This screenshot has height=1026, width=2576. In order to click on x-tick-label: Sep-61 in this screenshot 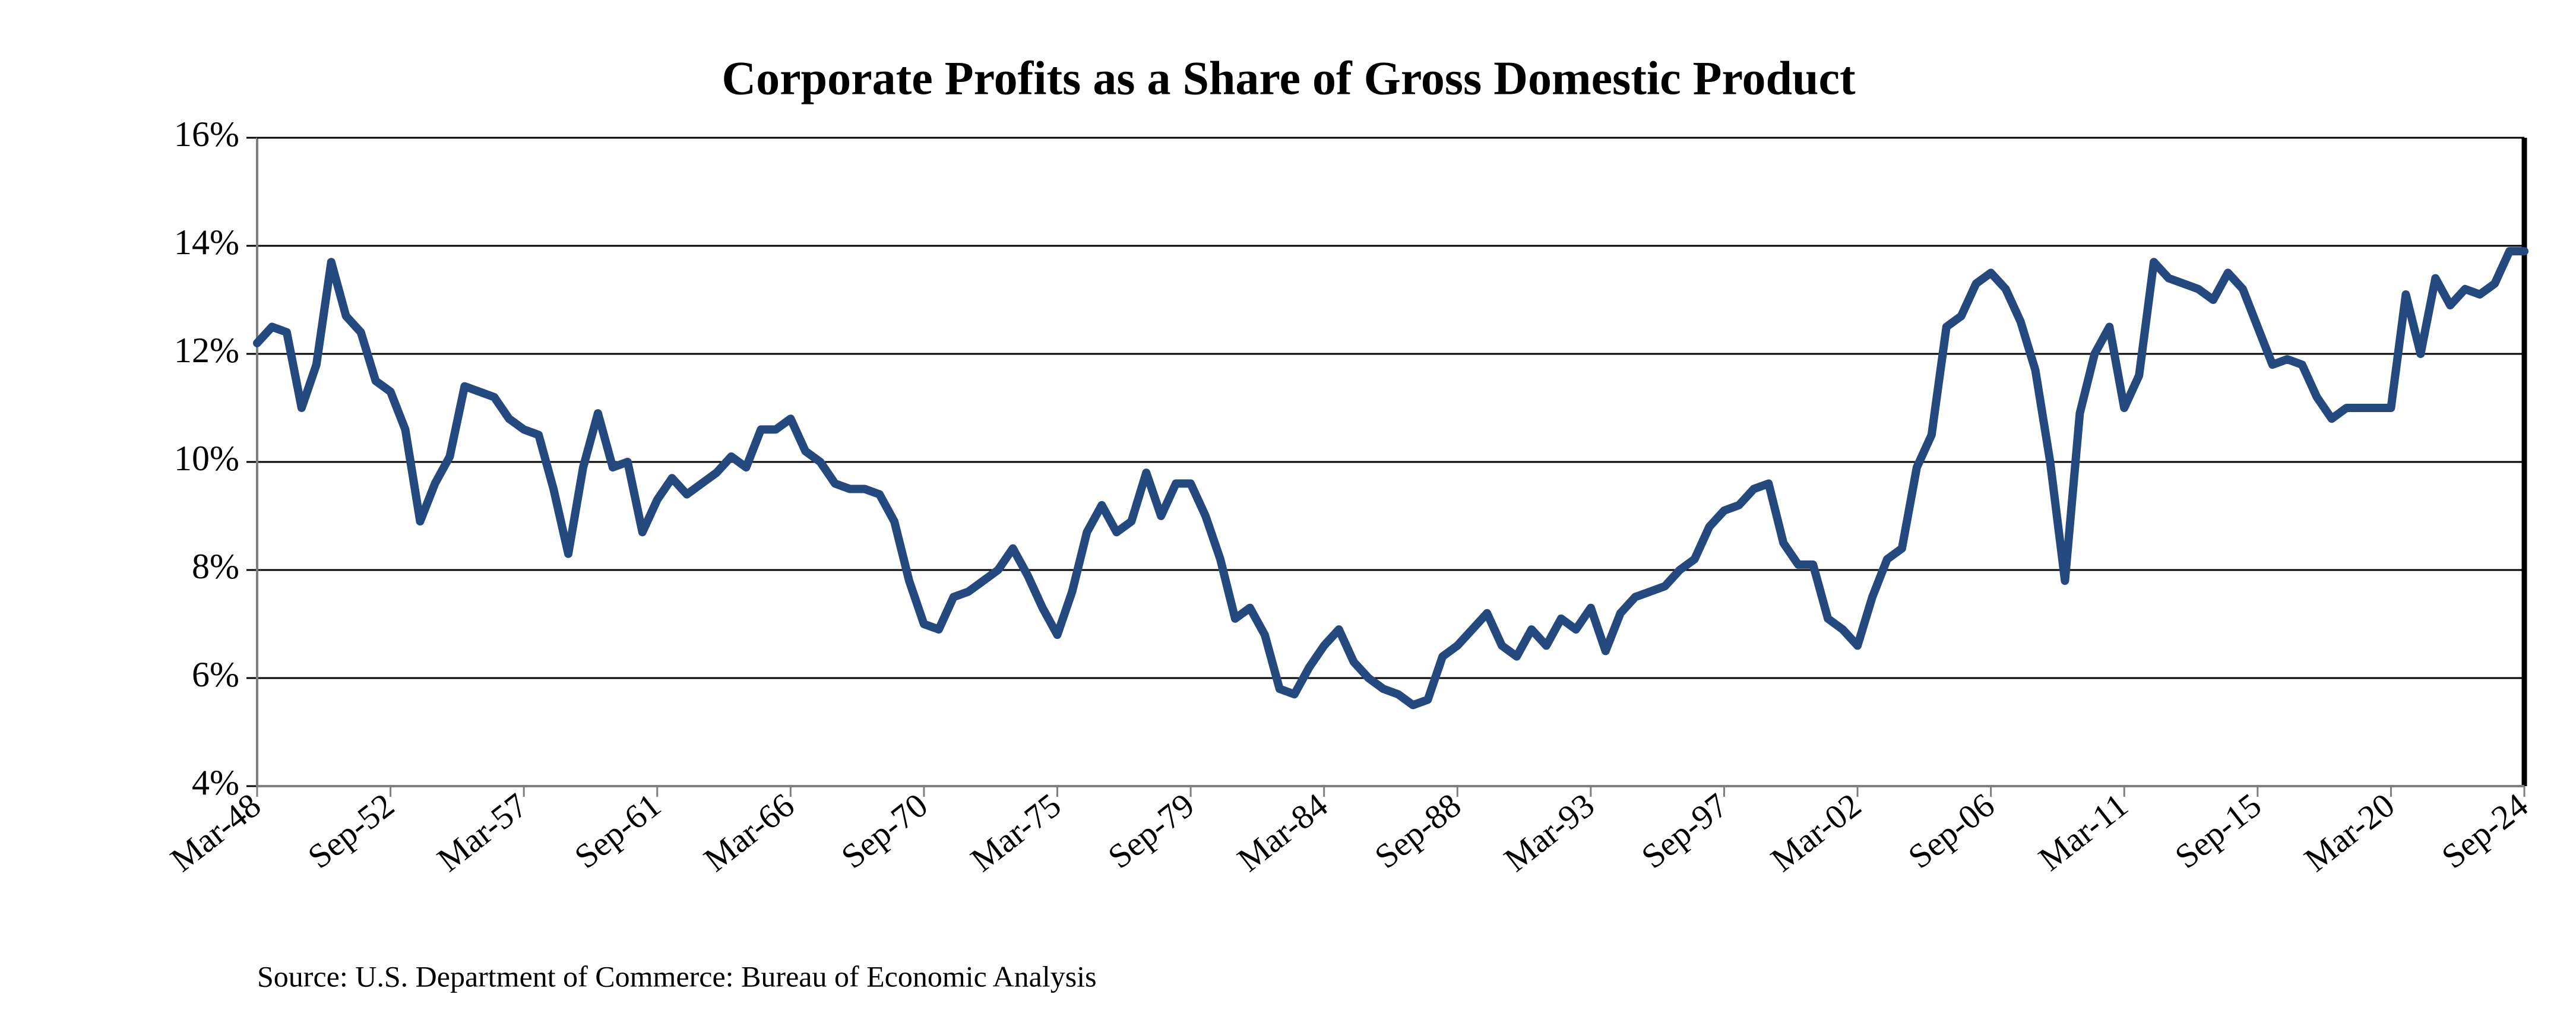, I will do `click(617, 831)`.